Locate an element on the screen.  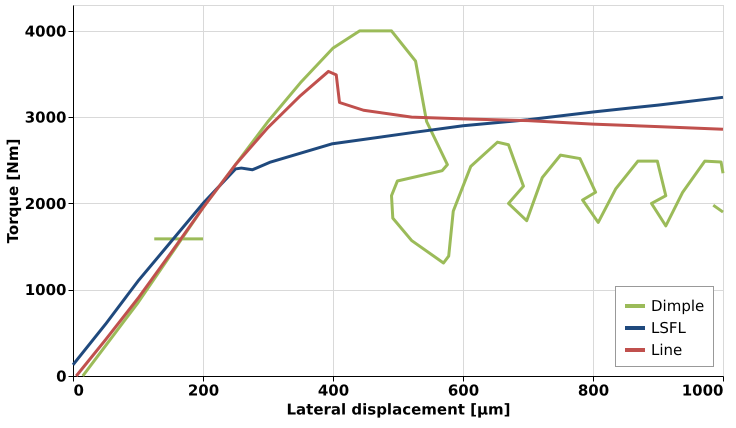
y-tick-label: 1000 is located at coordinates (45, 290).